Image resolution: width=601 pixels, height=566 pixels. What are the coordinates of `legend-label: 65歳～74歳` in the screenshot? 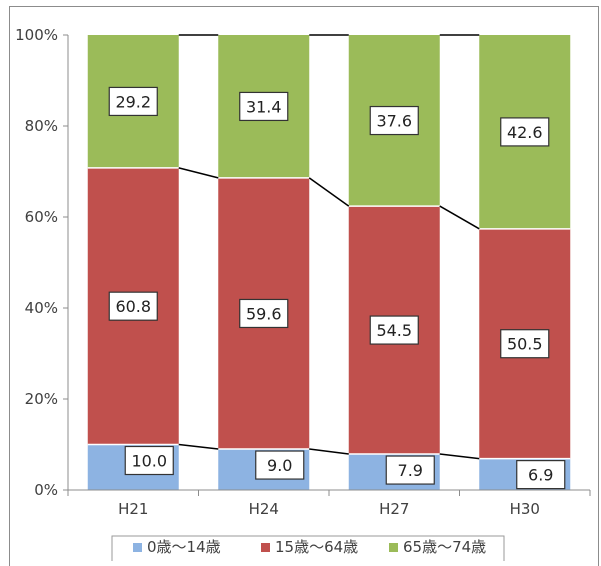 It's located at (444, 547).